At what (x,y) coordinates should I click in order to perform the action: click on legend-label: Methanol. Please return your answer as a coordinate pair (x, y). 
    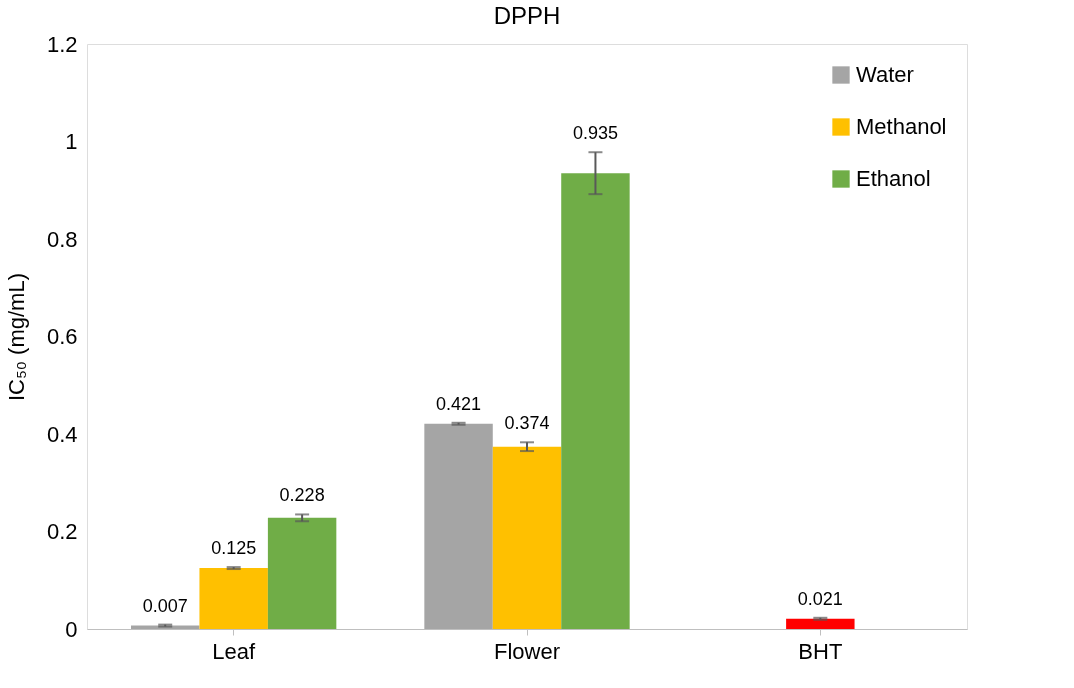
    Looking at the image, I should click on (901, 126).